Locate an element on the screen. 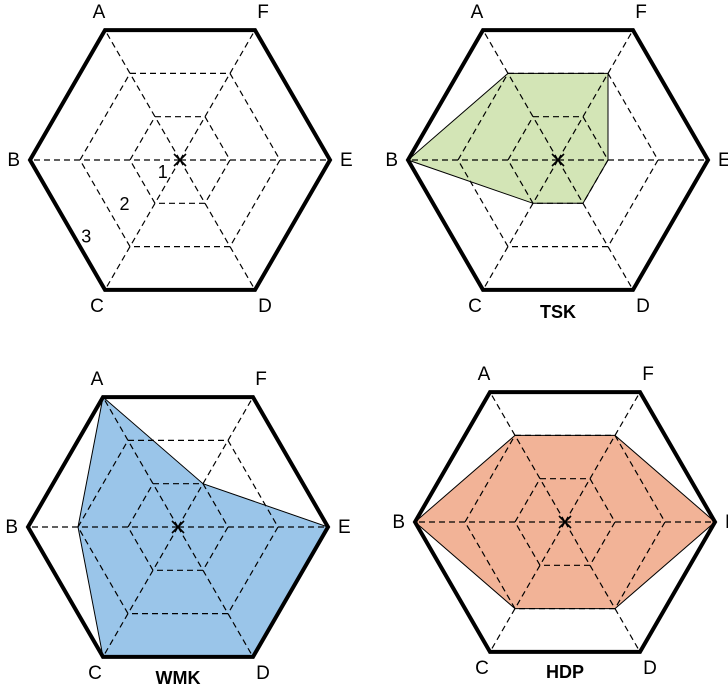 The height and width of the screenshot is (686, 728). ring-label-3: 3 is located at coordinates (86, 236).